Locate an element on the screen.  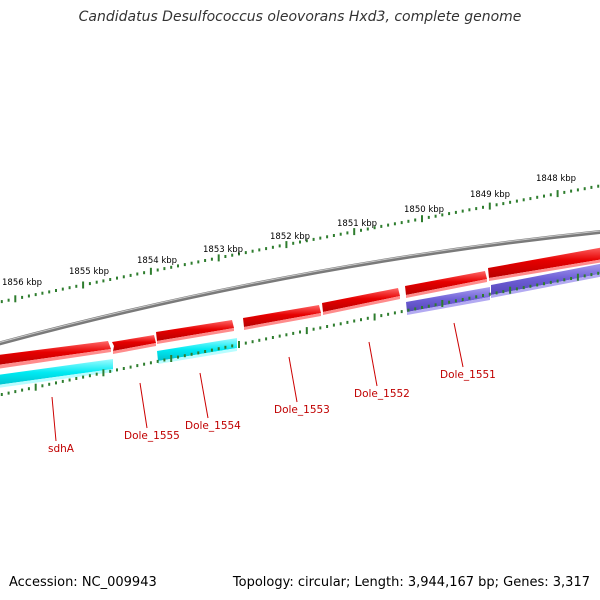
gene-label-Dole_1552: Dole_1552 is located at coordinates (382, 394).